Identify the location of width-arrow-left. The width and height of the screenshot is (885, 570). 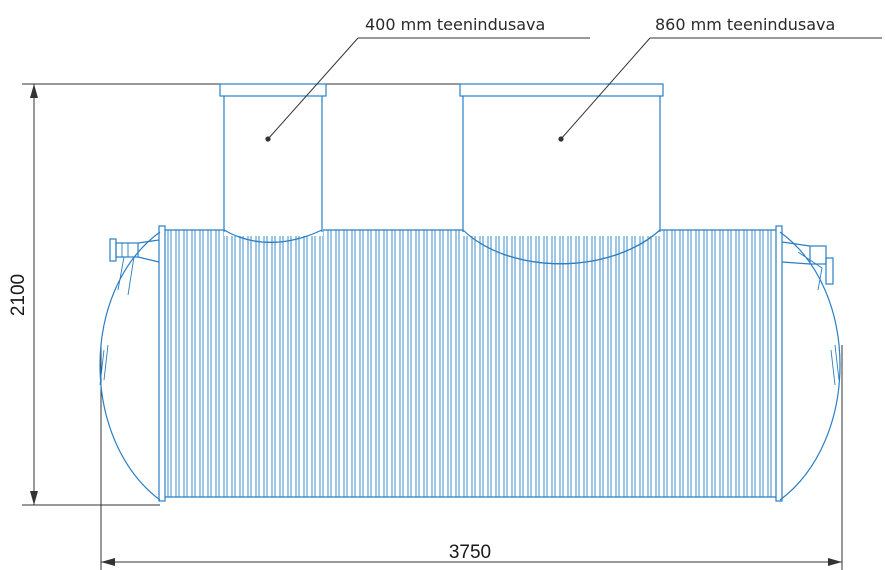
(108, 562).